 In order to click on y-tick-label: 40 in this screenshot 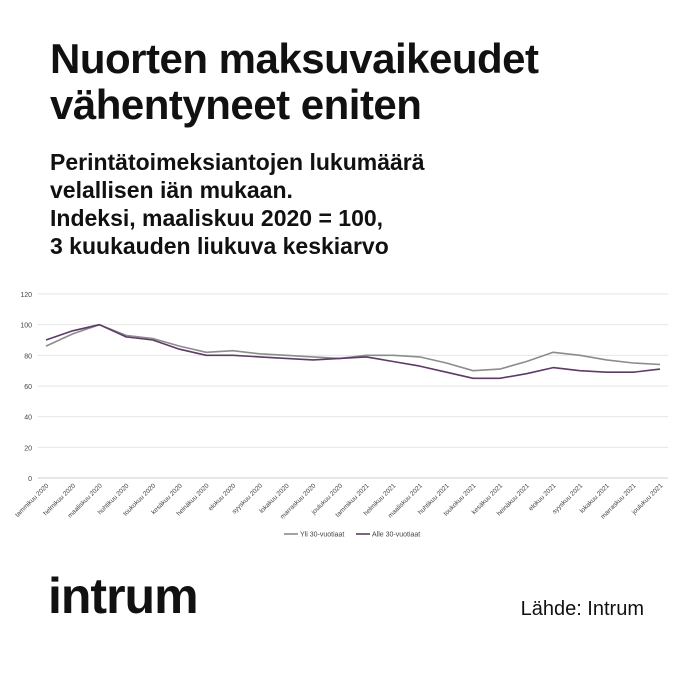, I will do `click(28, 418)`.